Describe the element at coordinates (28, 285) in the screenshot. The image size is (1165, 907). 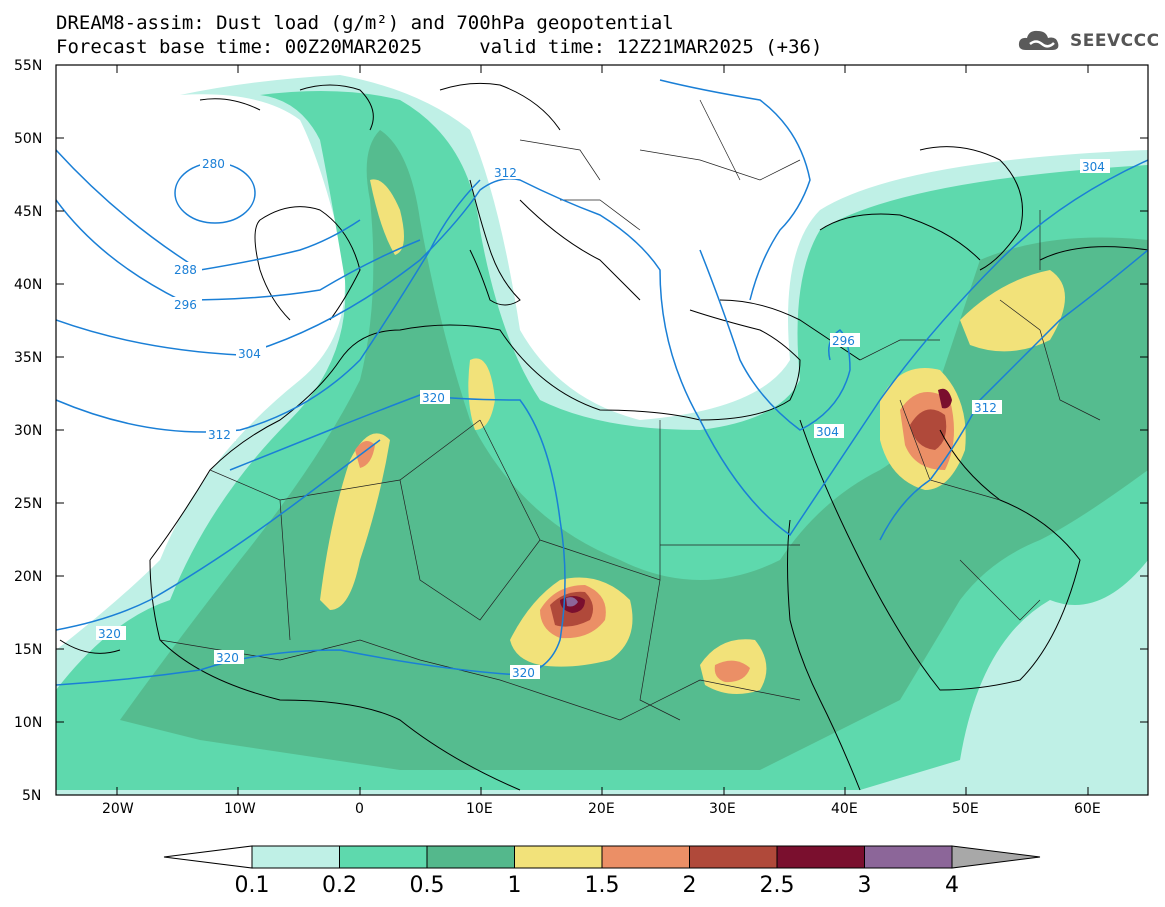
I see `lat-tick-label: 40N` at that location.